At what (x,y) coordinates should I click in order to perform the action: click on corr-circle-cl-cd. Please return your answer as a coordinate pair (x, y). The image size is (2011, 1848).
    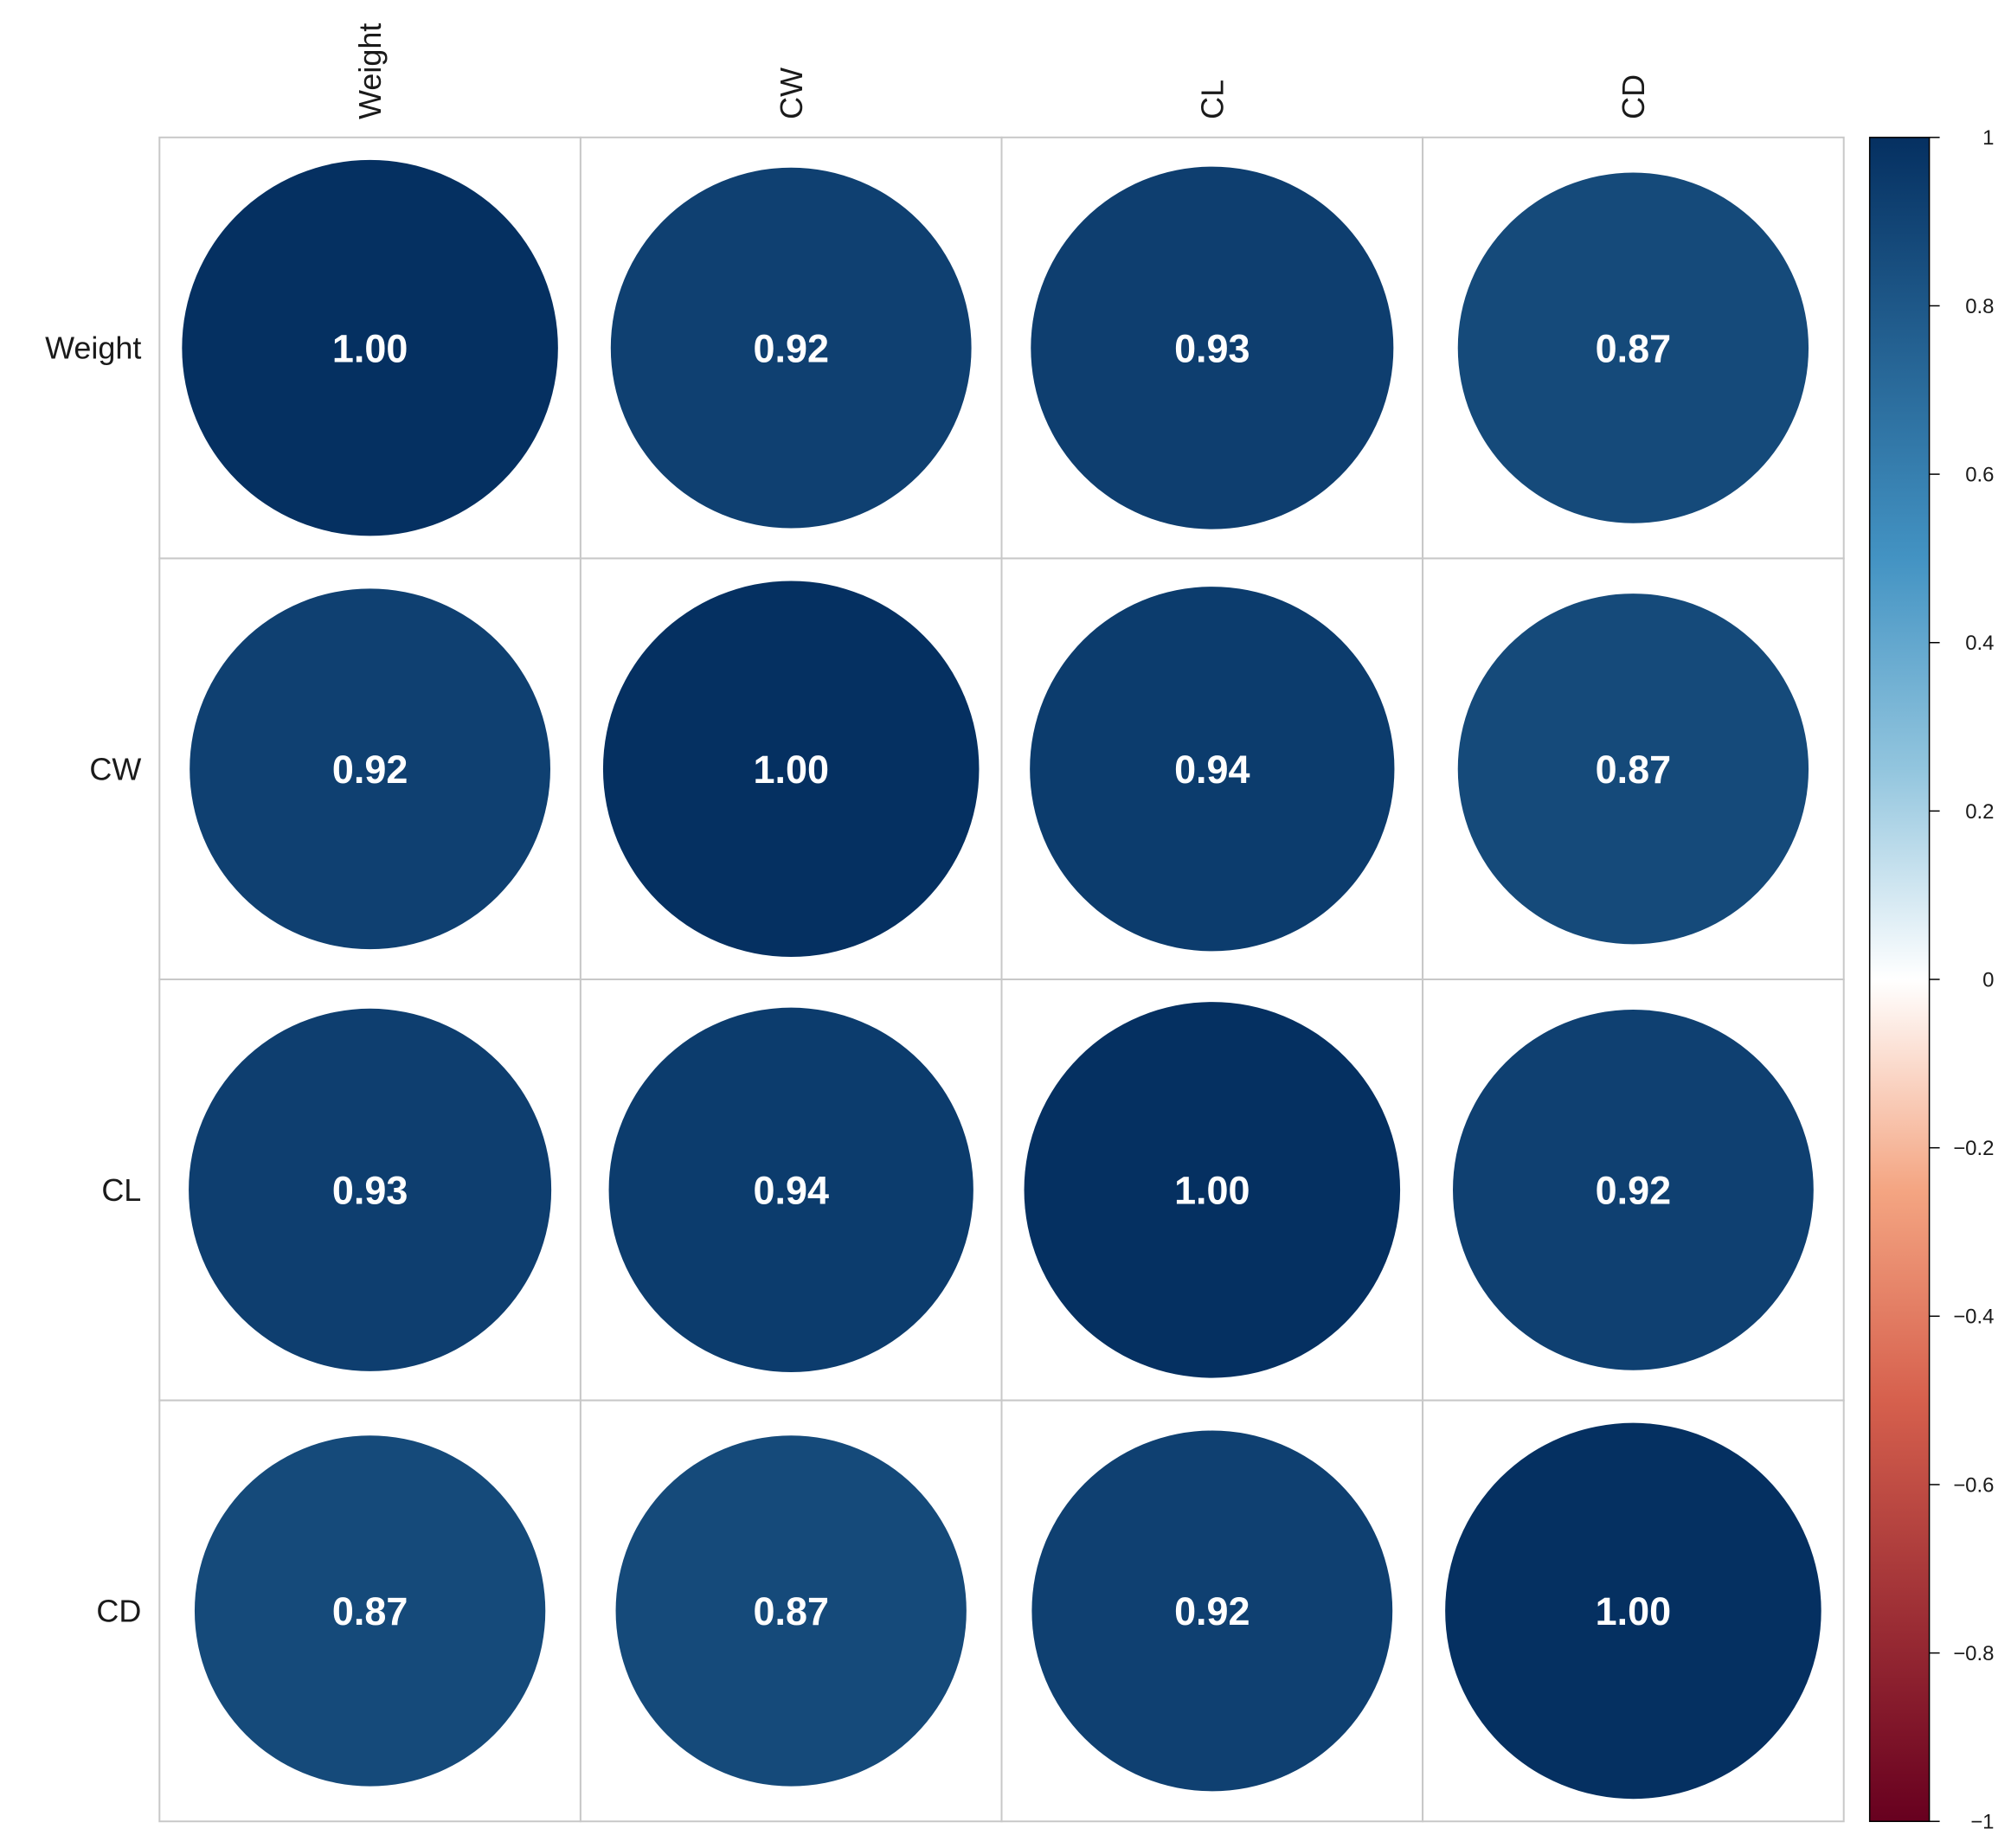
    Looking at the image, I should click on (1633, 1189).